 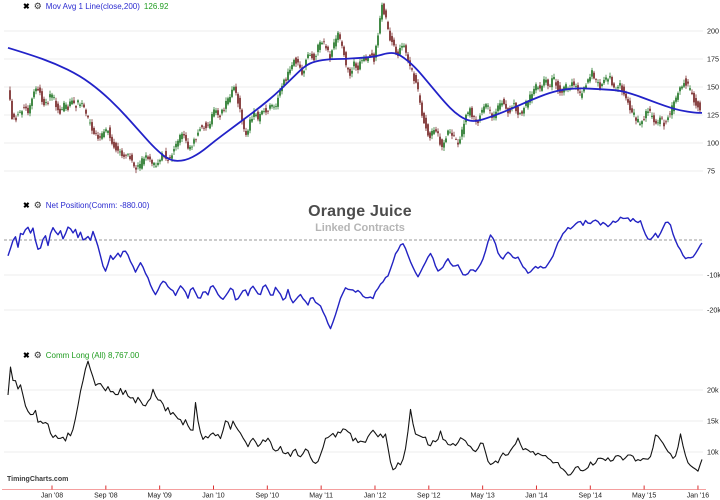 What do you see at coordinates (92, 6) in the screenshot?
I see `price-indicator-label: Mov Avg 1 Line(close,200)` at bounding box center [92, 6].